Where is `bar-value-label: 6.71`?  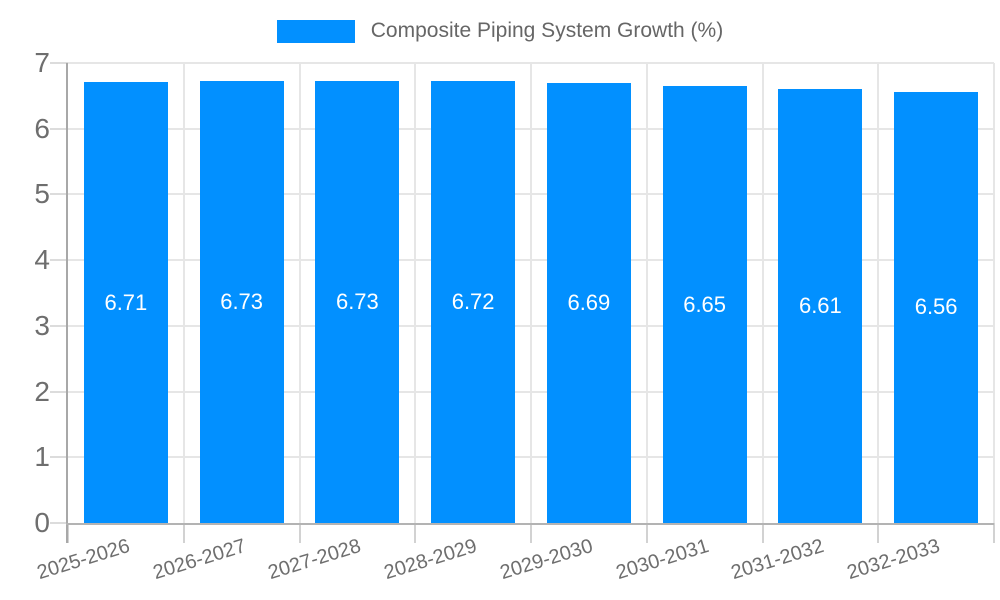
bar-value-label: 6.71 is located at coordinates (126, 302).